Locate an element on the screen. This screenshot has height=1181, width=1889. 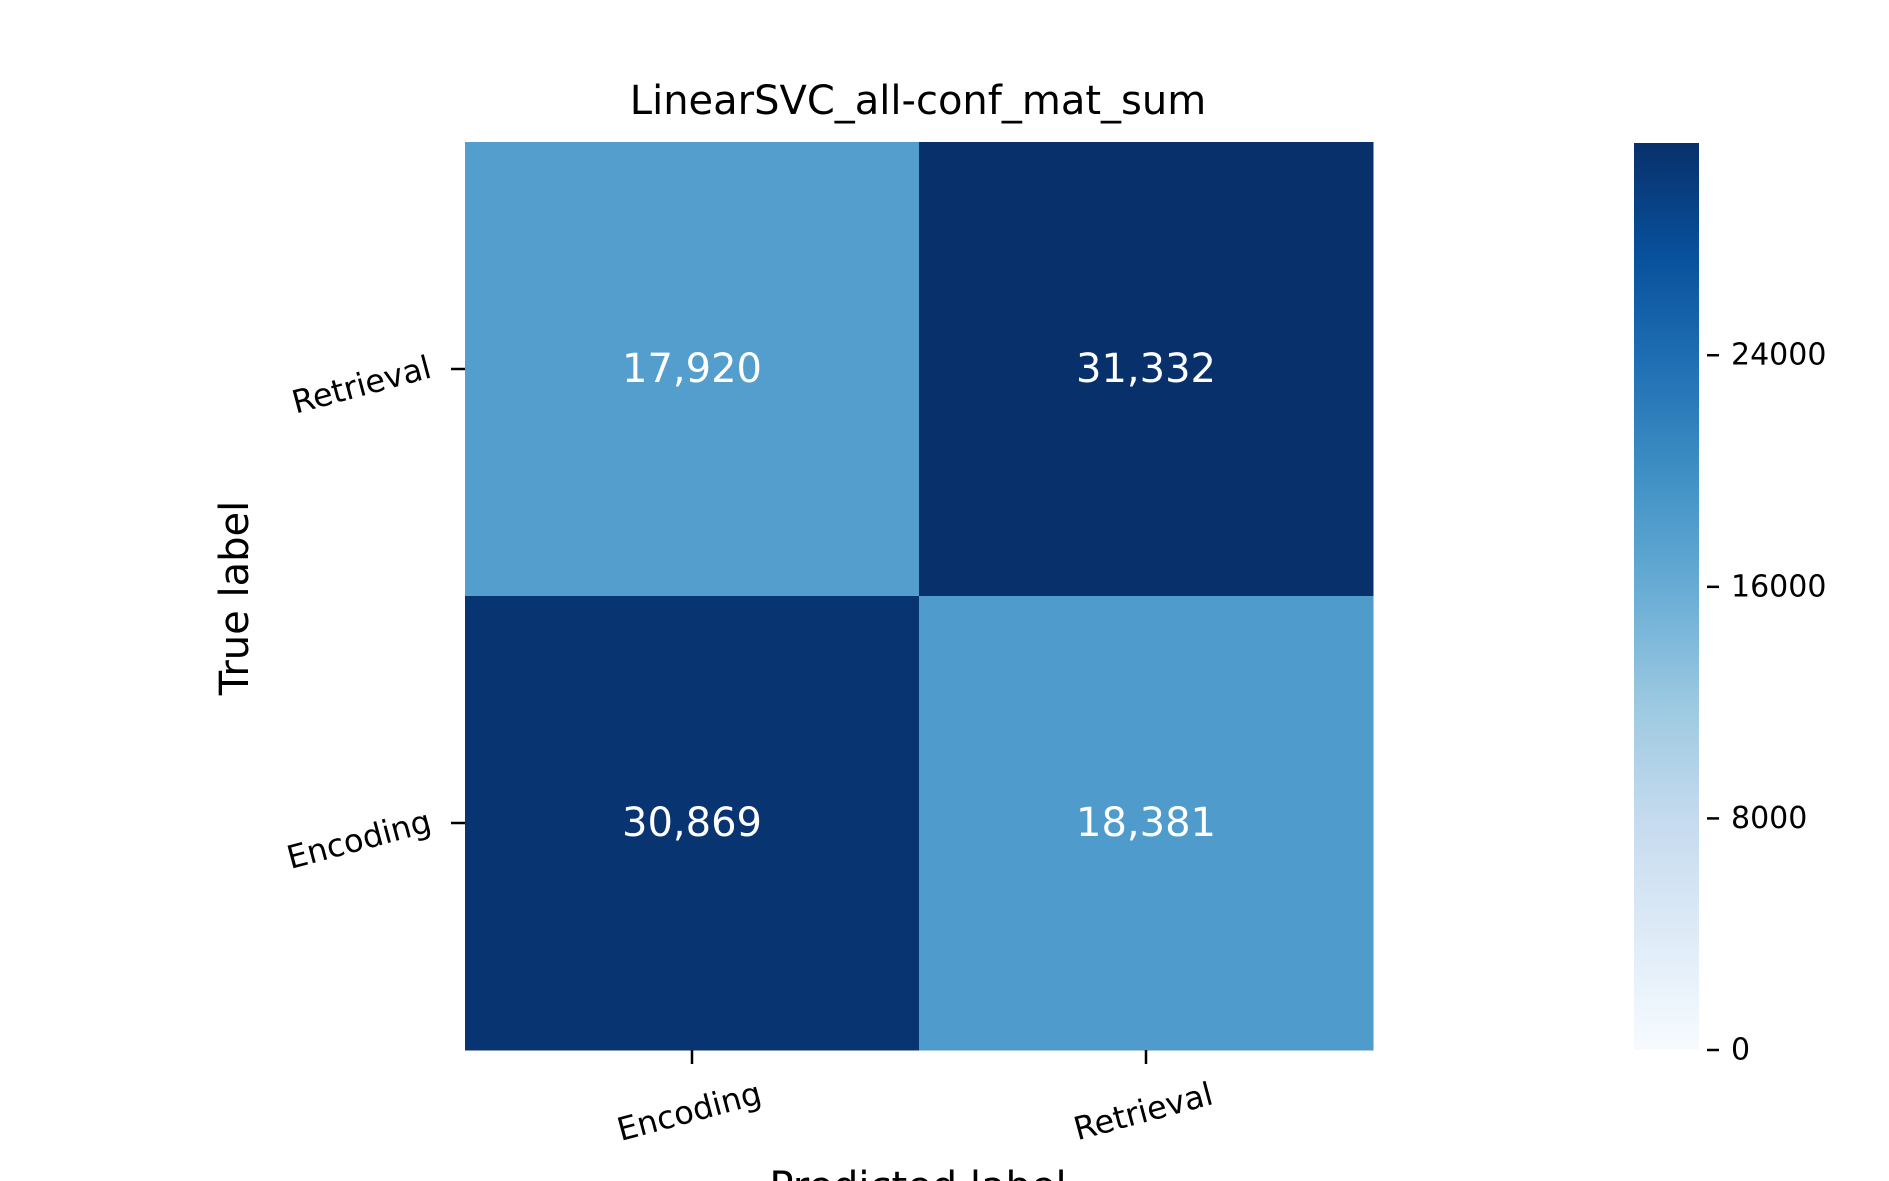
heatmap-cell-label: 18,381 is located at coordinates (1146, 823).